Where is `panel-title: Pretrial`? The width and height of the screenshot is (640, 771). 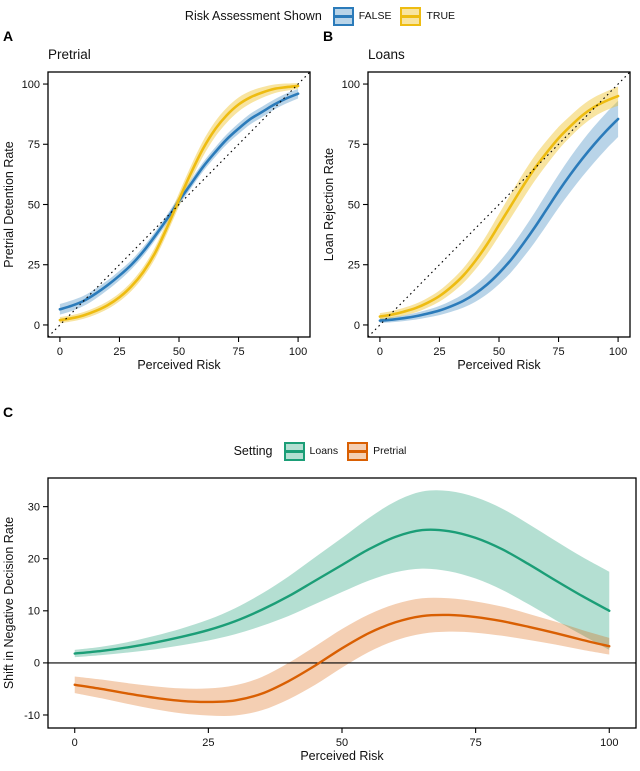
panel-title: Pretrial is located at coordinates (69, 54).